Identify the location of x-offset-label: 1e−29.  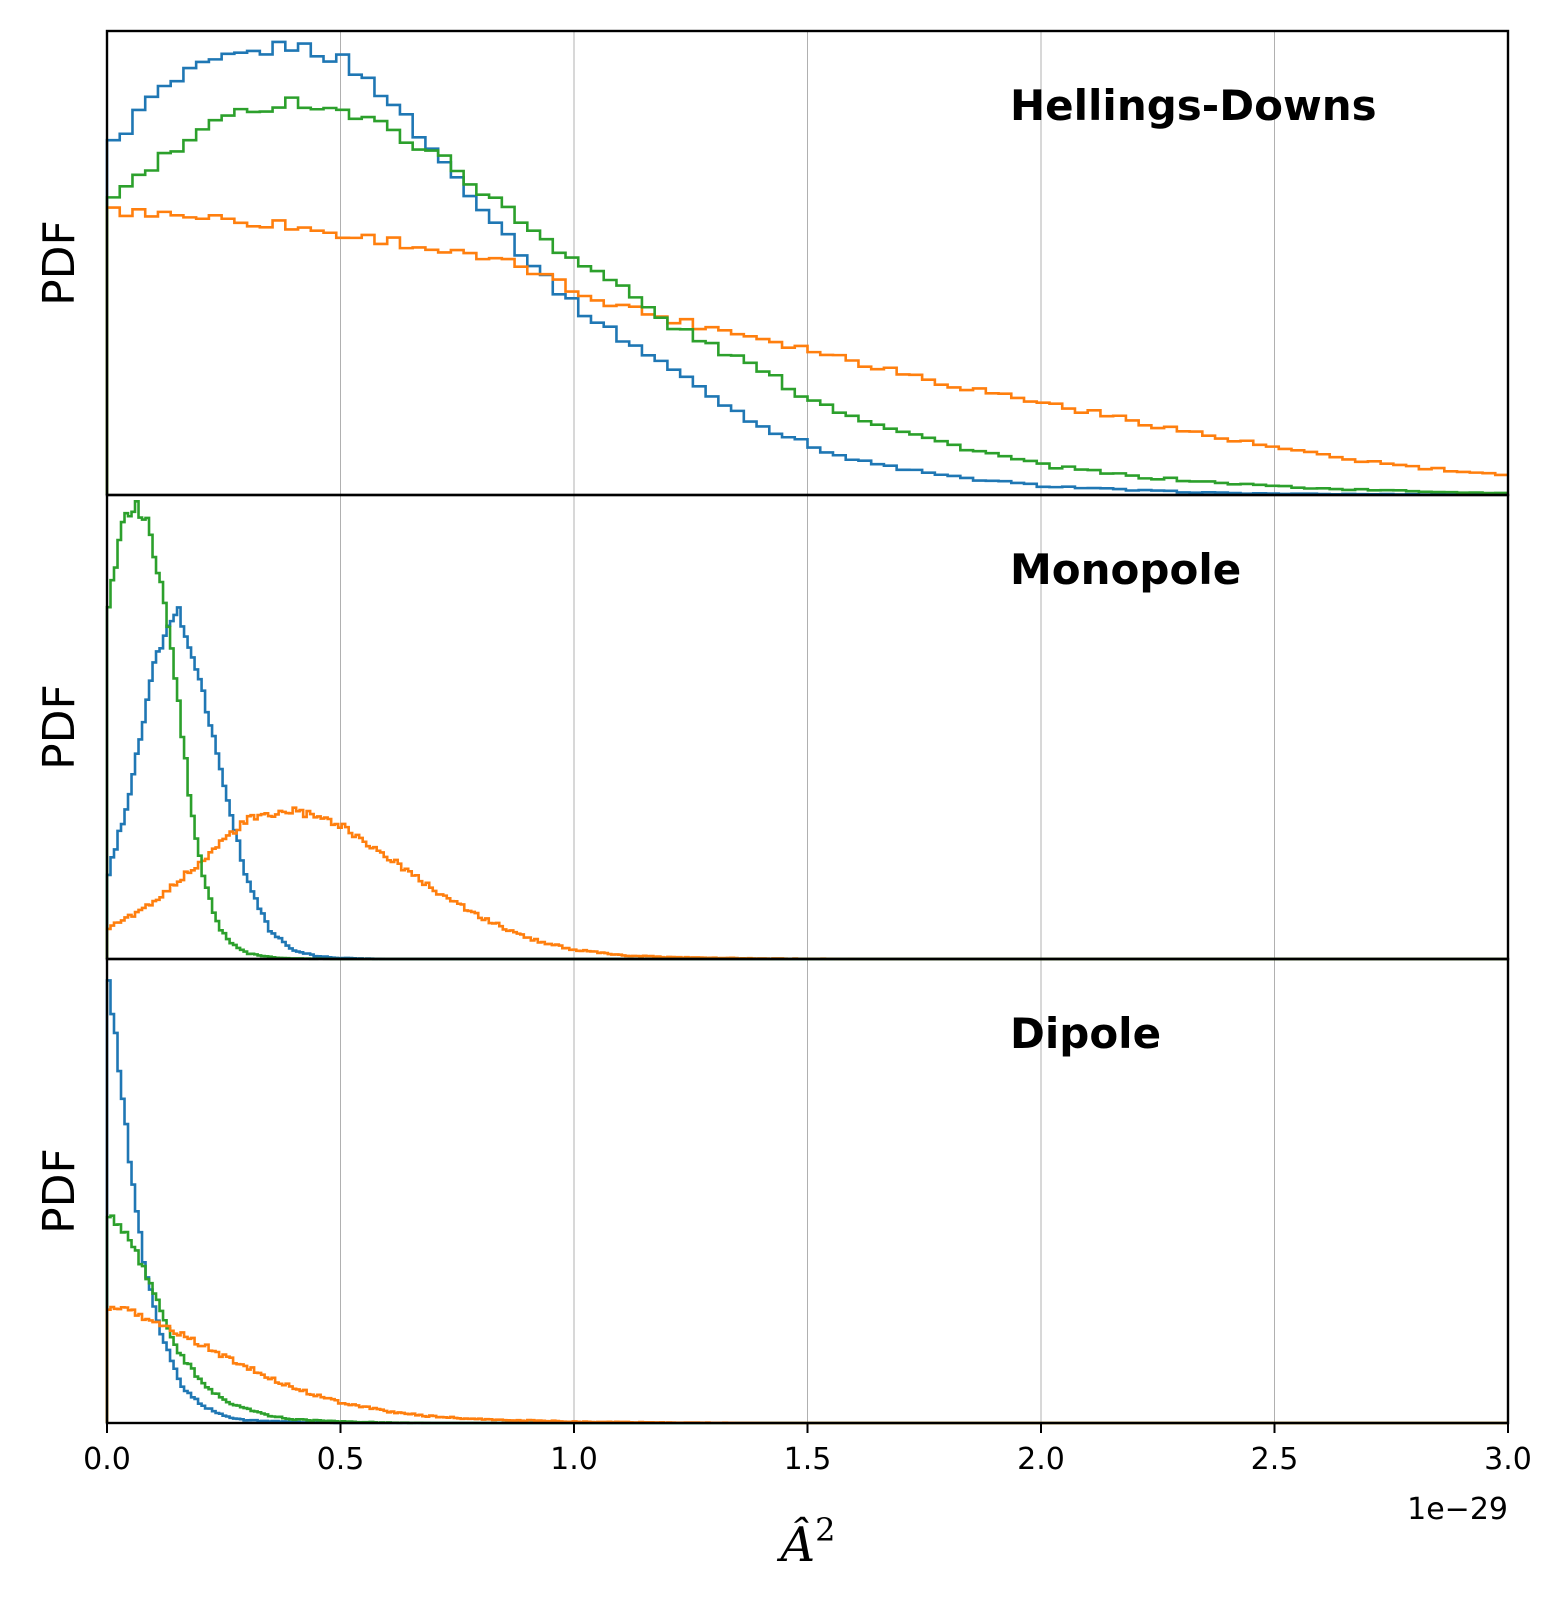
(1457, 1509).